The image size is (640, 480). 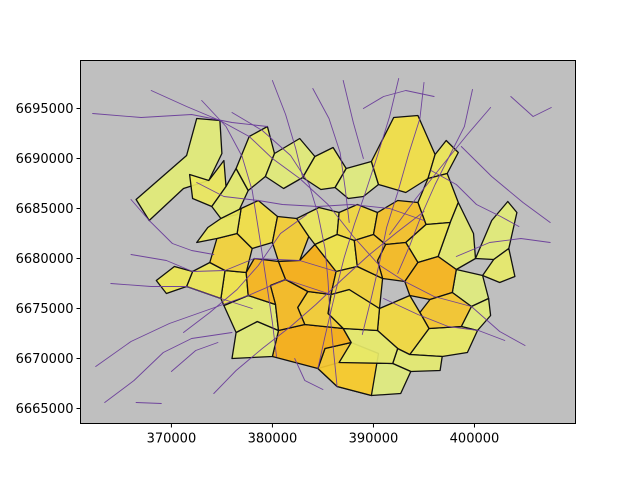 I want to click on y-tick-label: 6695000, so click(x=45, y=109).